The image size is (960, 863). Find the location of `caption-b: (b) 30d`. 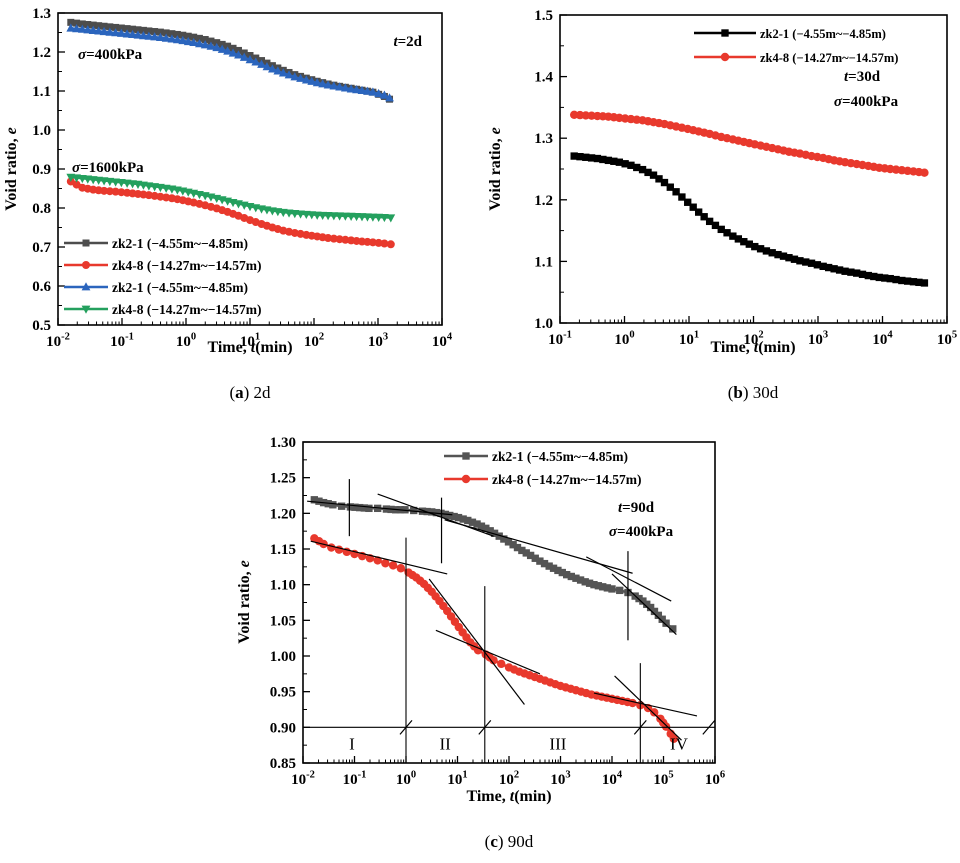

caption-b: (b) 30d is located at coordinates (753, 392).